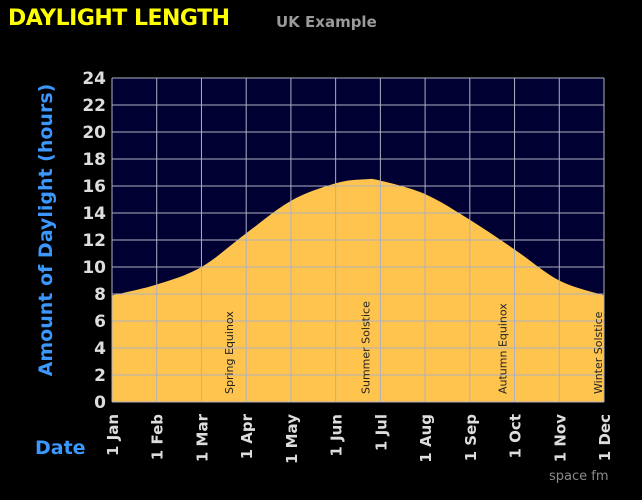 This screenshot has width=642, height=500. What do you see at coordinates (158, 437) in the screenshot?
I see `x-tick-label: 1 Feb` at bounding box center [158, 437].